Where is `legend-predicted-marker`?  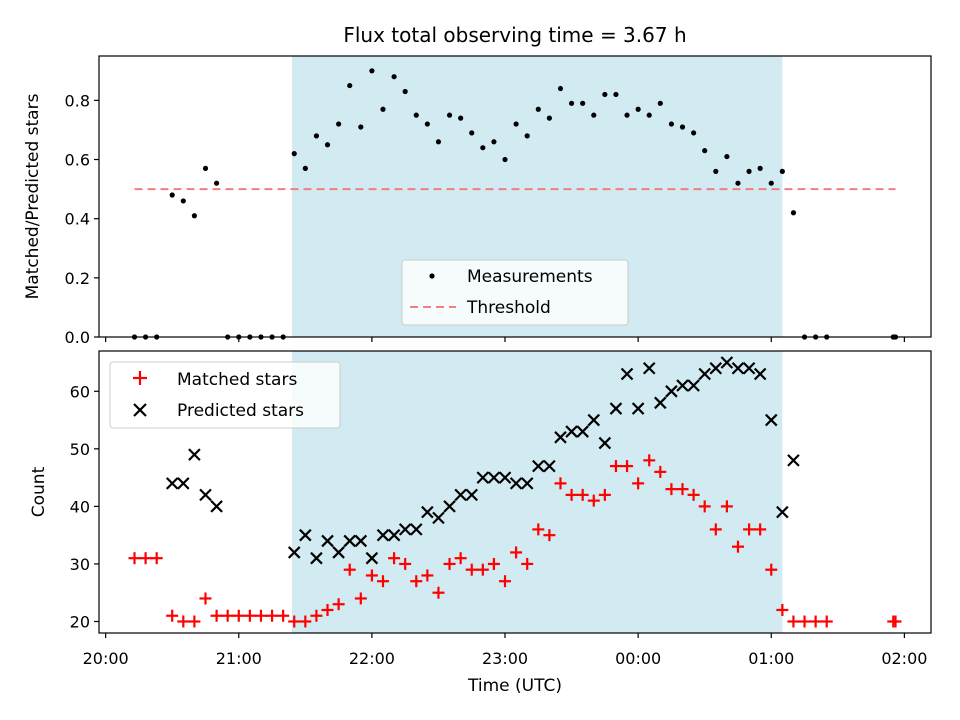
legend-predicted-marker is located at coordinates (140, 410).